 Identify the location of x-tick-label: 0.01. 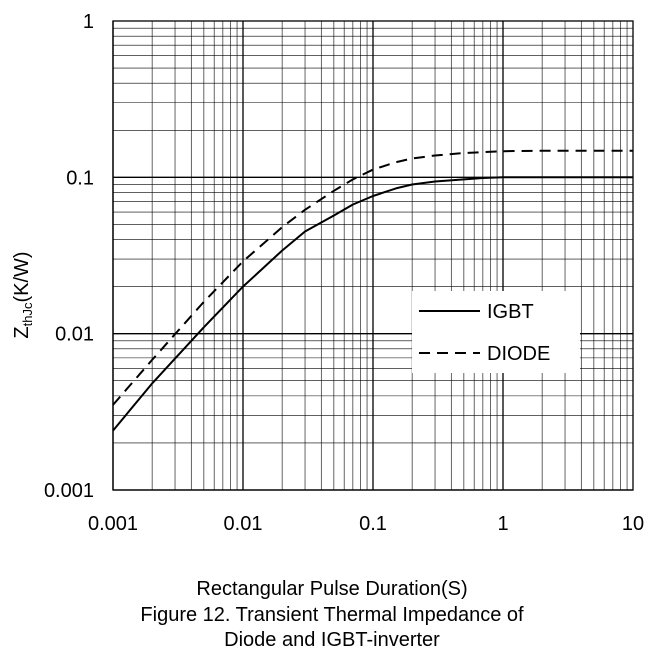
(243, 524).